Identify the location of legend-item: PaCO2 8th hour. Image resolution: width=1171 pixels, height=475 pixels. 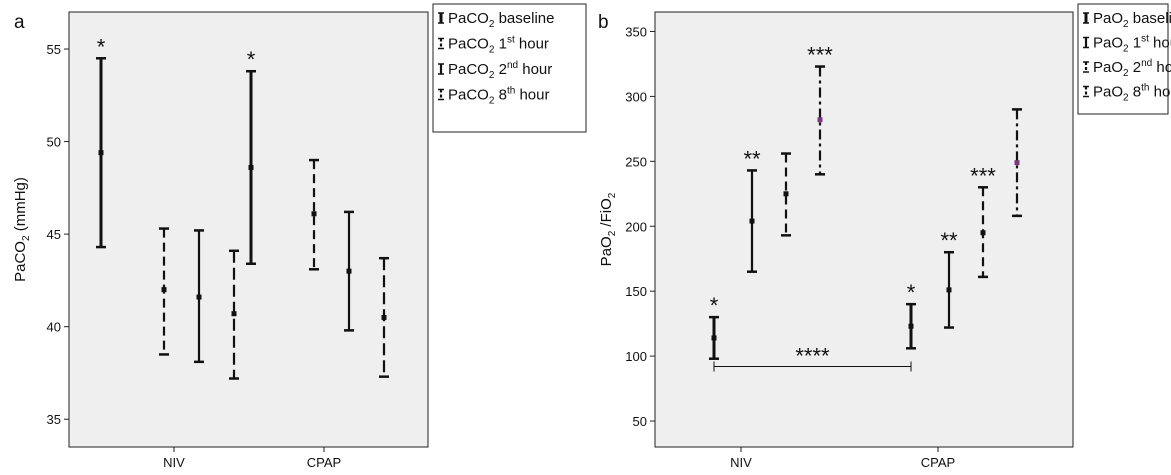
(493, 96).